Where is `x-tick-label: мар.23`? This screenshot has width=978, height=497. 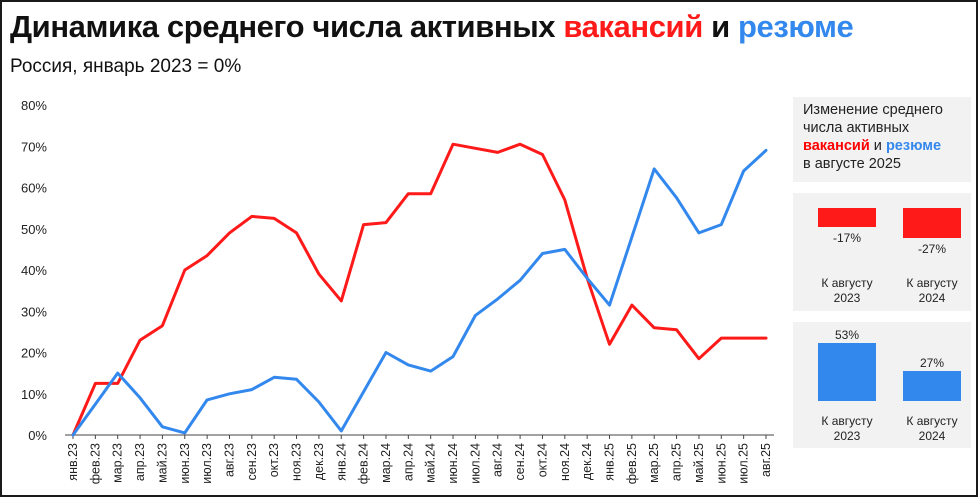 x-tick-label: мар.23 is located at coordinates (118, 463).